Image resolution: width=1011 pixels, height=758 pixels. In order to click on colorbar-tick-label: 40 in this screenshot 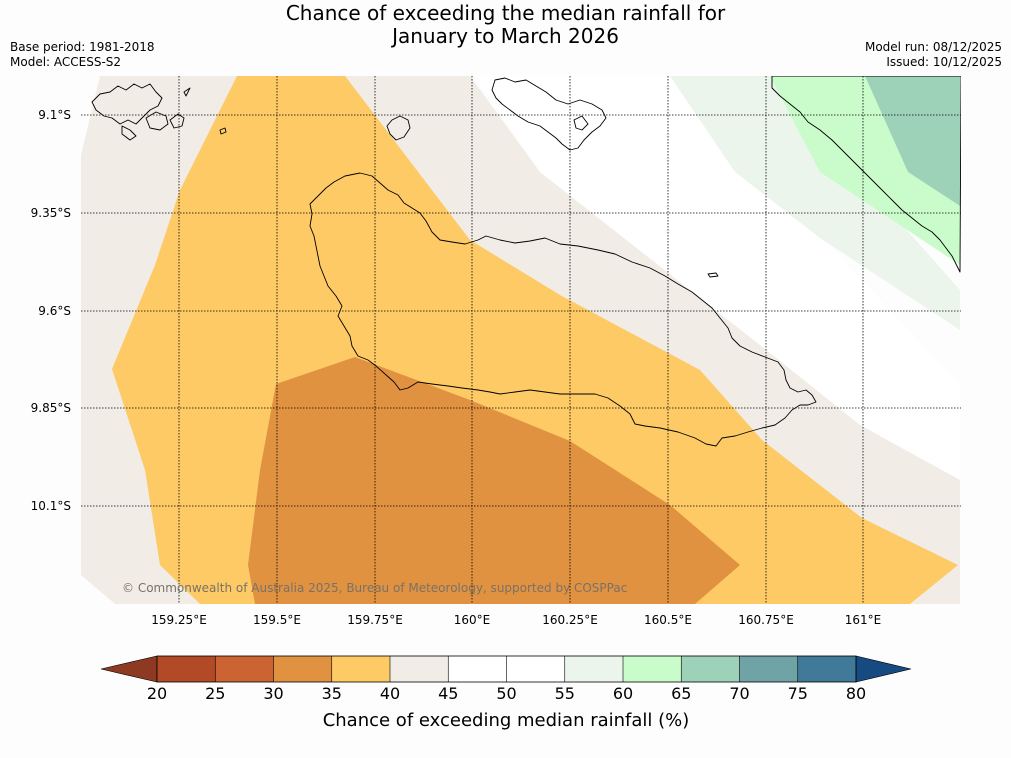, I will do `click(390, 693)`.